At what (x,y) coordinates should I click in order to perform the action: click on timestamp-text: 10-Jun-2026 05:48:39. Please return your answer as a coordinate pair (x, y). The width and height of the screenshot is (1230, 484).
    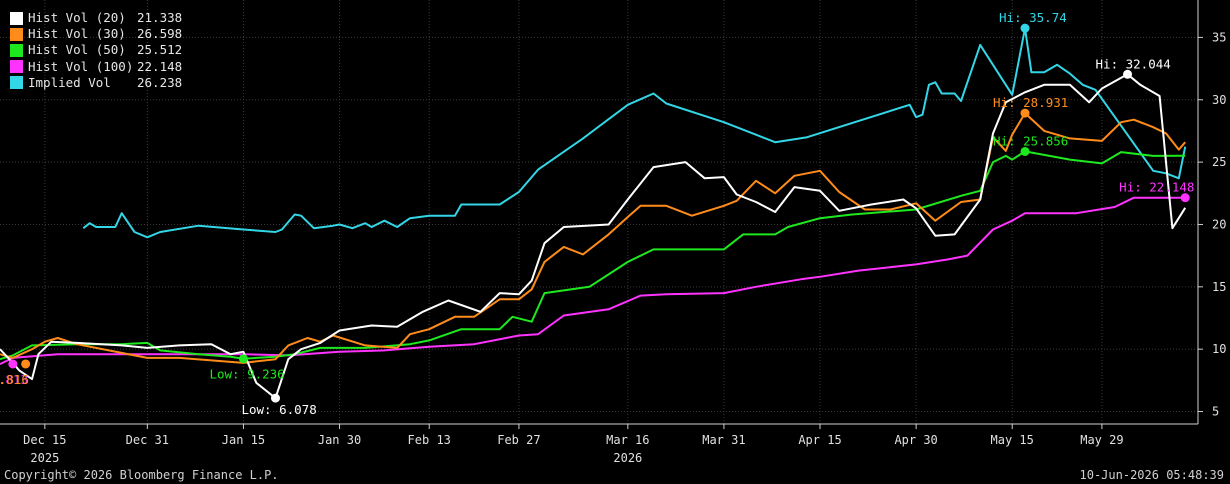
    Looking at the image, I should click on (1152, 475).